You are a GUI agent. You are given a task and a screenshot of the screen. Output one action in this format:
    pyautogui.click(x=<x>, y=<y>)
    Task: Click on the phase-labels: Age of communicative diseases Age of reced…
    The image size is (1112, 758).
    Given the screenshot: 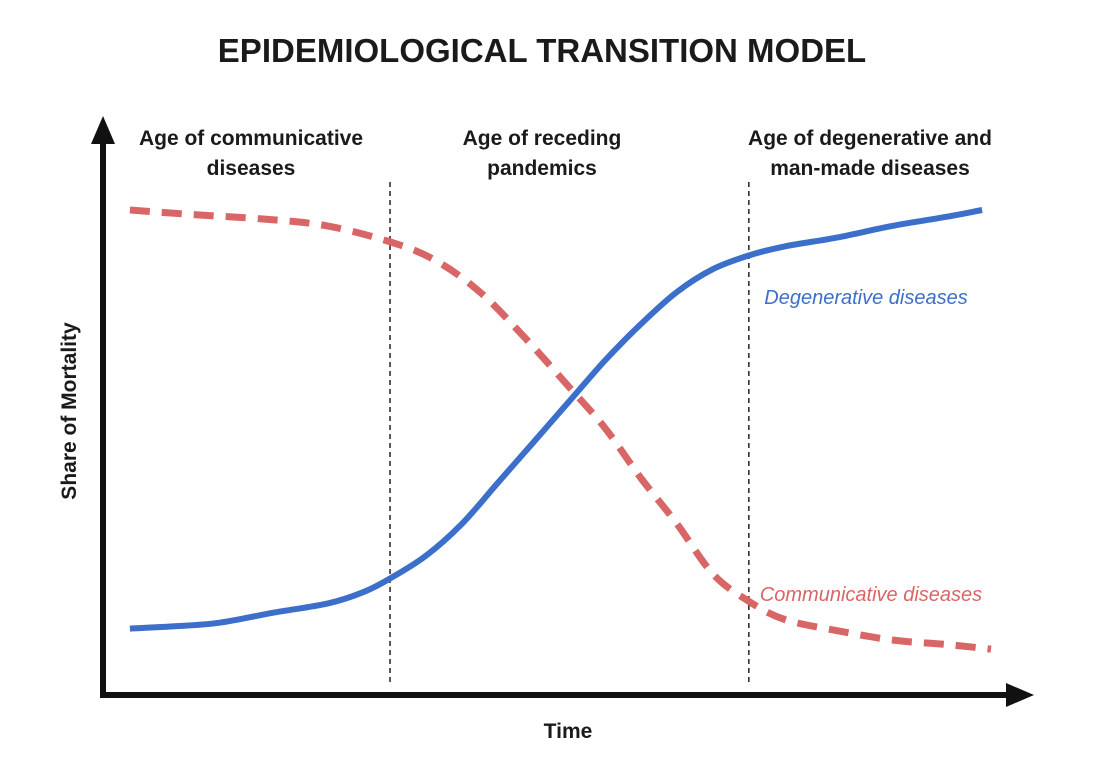 What is the action you would take?
    pyautogui.click(x=565, y=153)
    